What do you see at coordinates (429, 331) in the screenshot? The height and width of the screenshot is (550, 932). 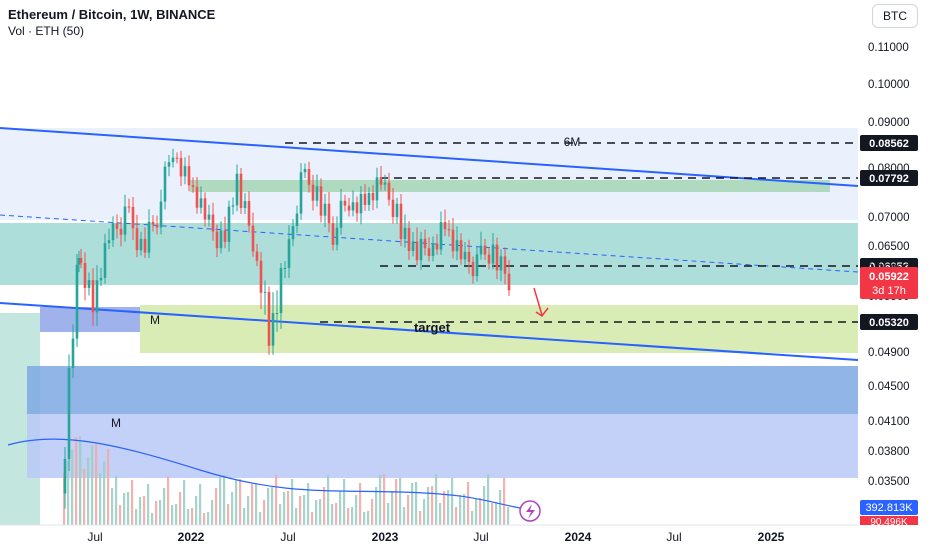 I see `channel-lower-line` at bounding box center [429, 331].